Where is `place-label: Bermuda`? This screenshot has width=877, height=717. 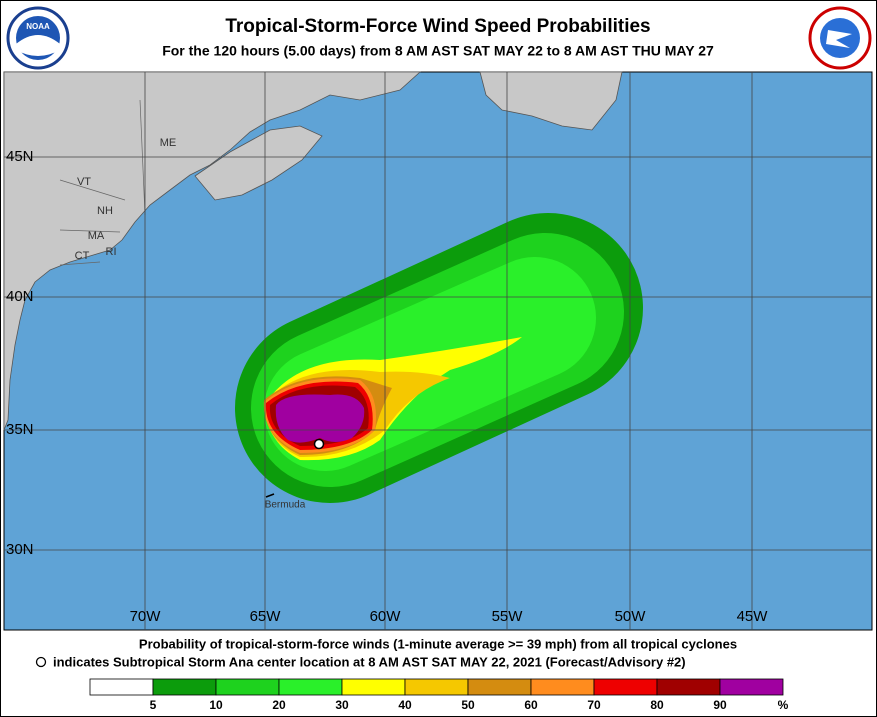
place-label: Bermuda is located at coordinates (285, 505).